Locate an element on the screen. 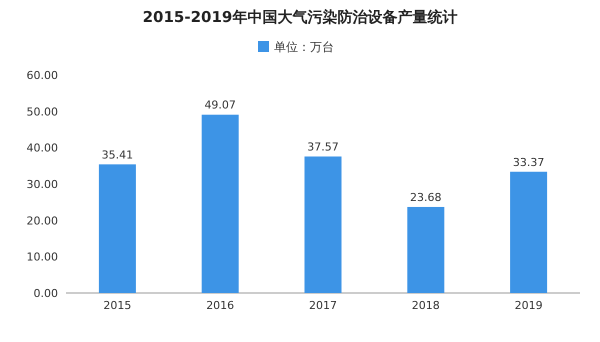 This screenshot has height=342, width=600. x-tick-label: 2019 is located at coordinates (528, 305).